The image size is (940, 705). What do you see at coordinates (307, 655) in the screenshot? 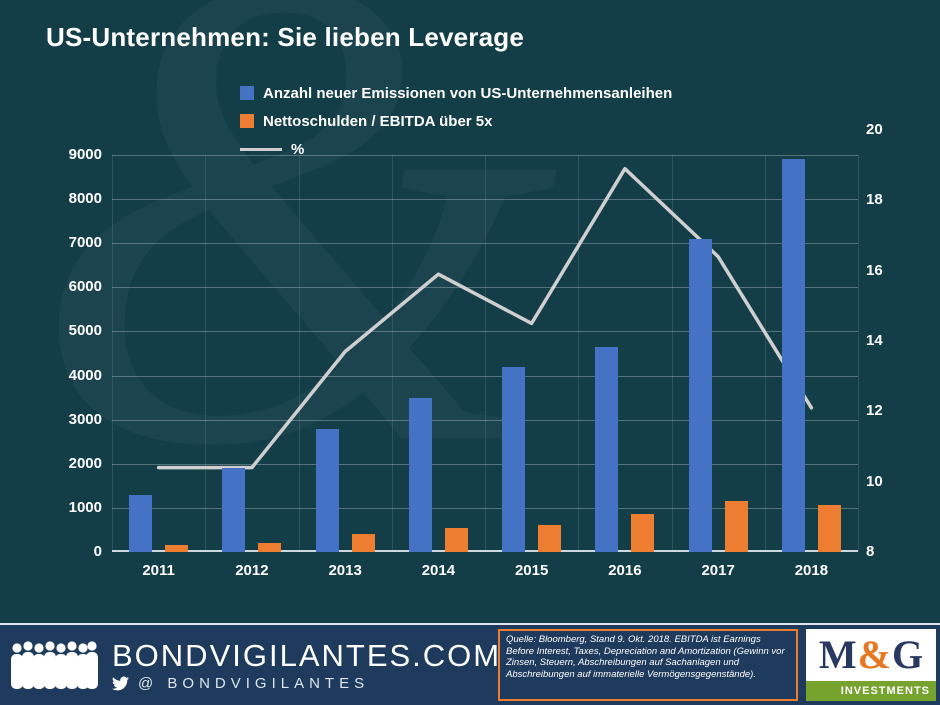
I see `bondvigilantes-site-label: BONDVIGILANTES.COM` at bounding box center [307, 655].